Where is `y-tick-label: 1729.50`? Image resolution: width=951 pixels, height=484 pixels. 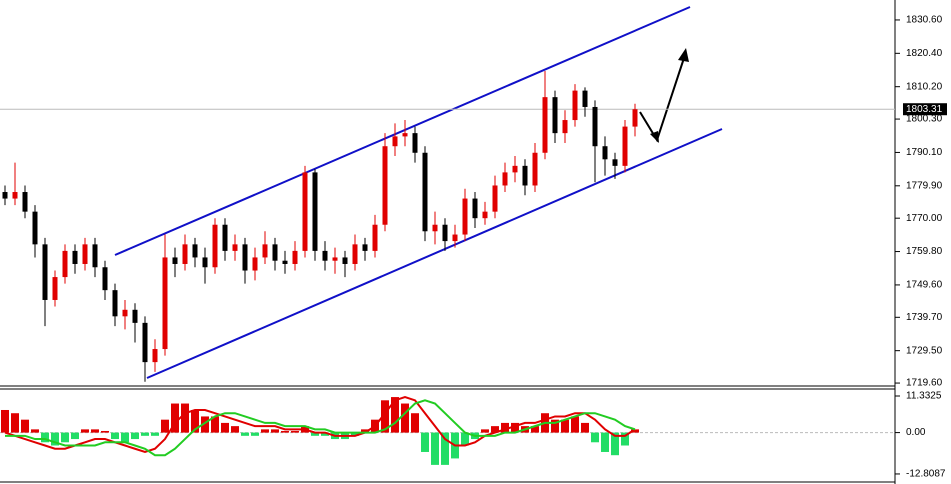
y-tick-label: 1729.50 is located at coordinates (924, 350).